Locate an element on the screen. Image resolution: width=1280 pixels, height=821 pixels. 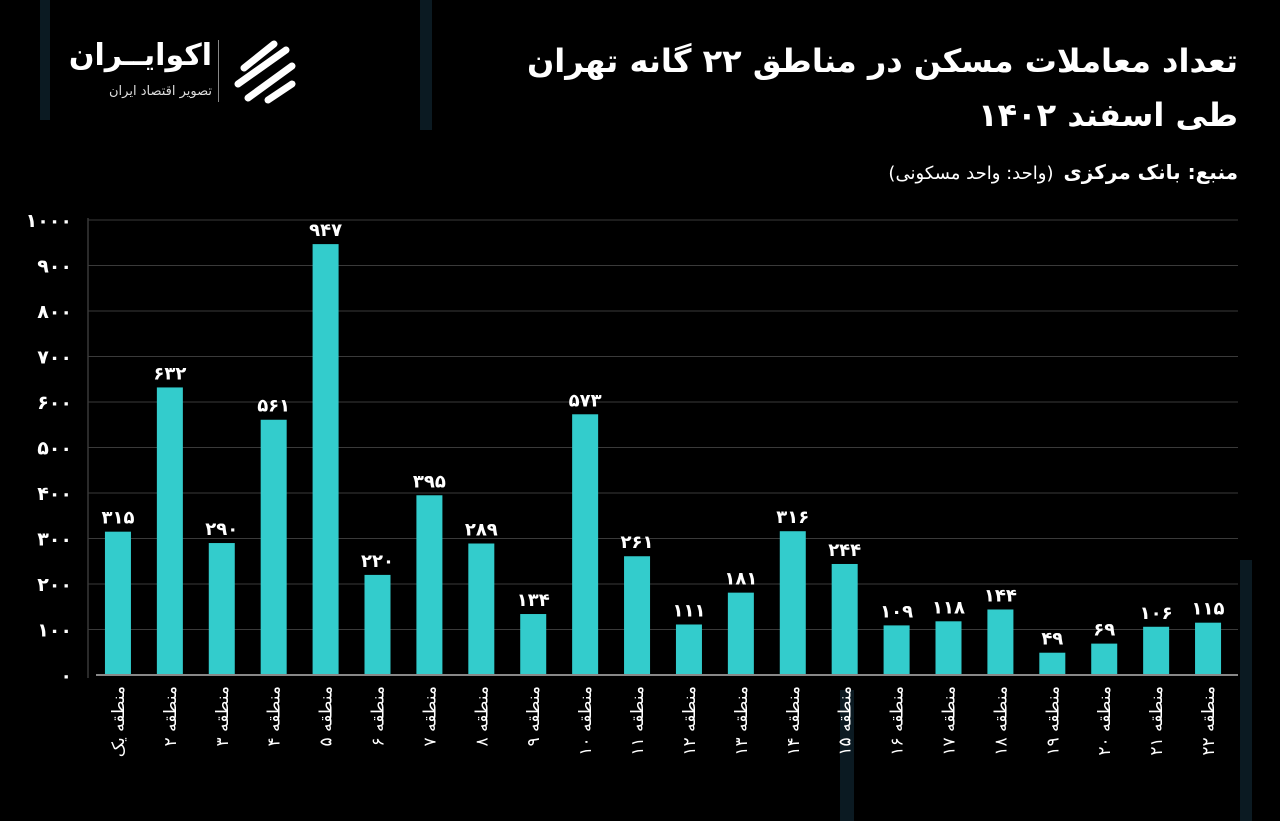
logo-tagline: تصویر اقتصاد ایران is located at coordinates (160, 91).